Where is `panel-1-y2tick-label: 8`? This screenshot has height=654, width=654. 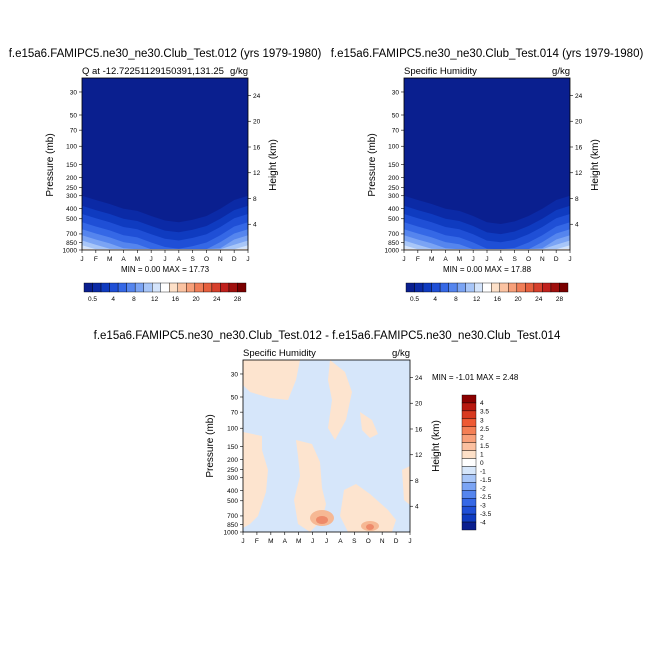
panel-1-y2tick-label: 8 is located at coordinates (255, 199).